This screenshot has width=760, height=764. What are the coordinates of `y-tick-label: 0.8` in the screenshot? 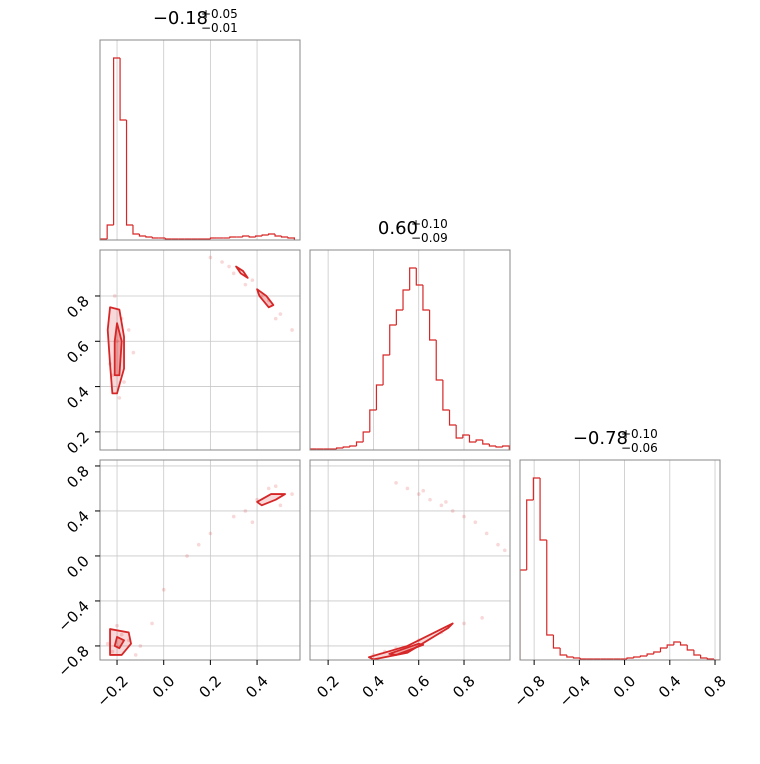 It's located at (78, 307).